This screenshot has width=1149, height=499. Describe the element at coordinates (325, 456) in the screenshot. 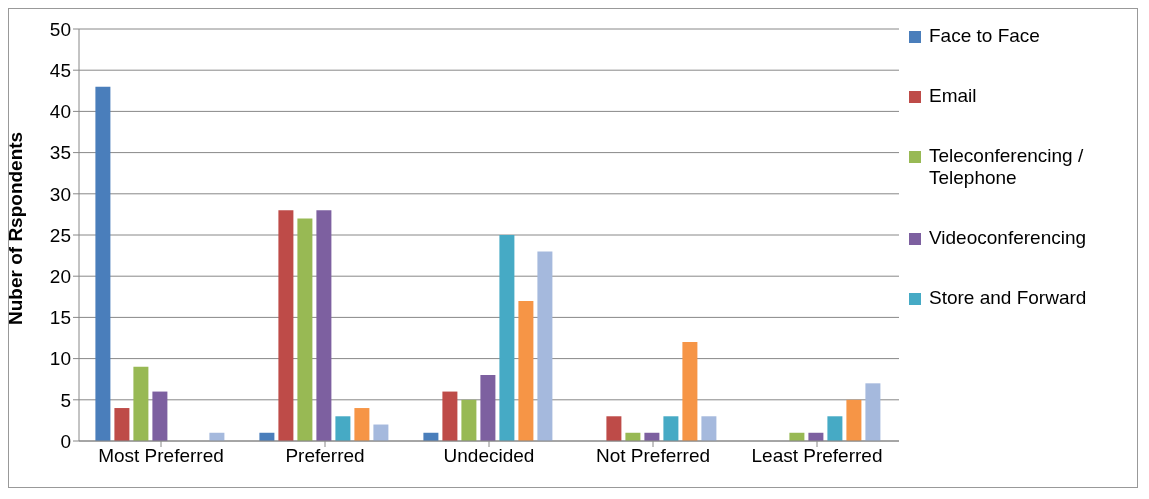

I see `x-tick-label: Preferred` at that location.